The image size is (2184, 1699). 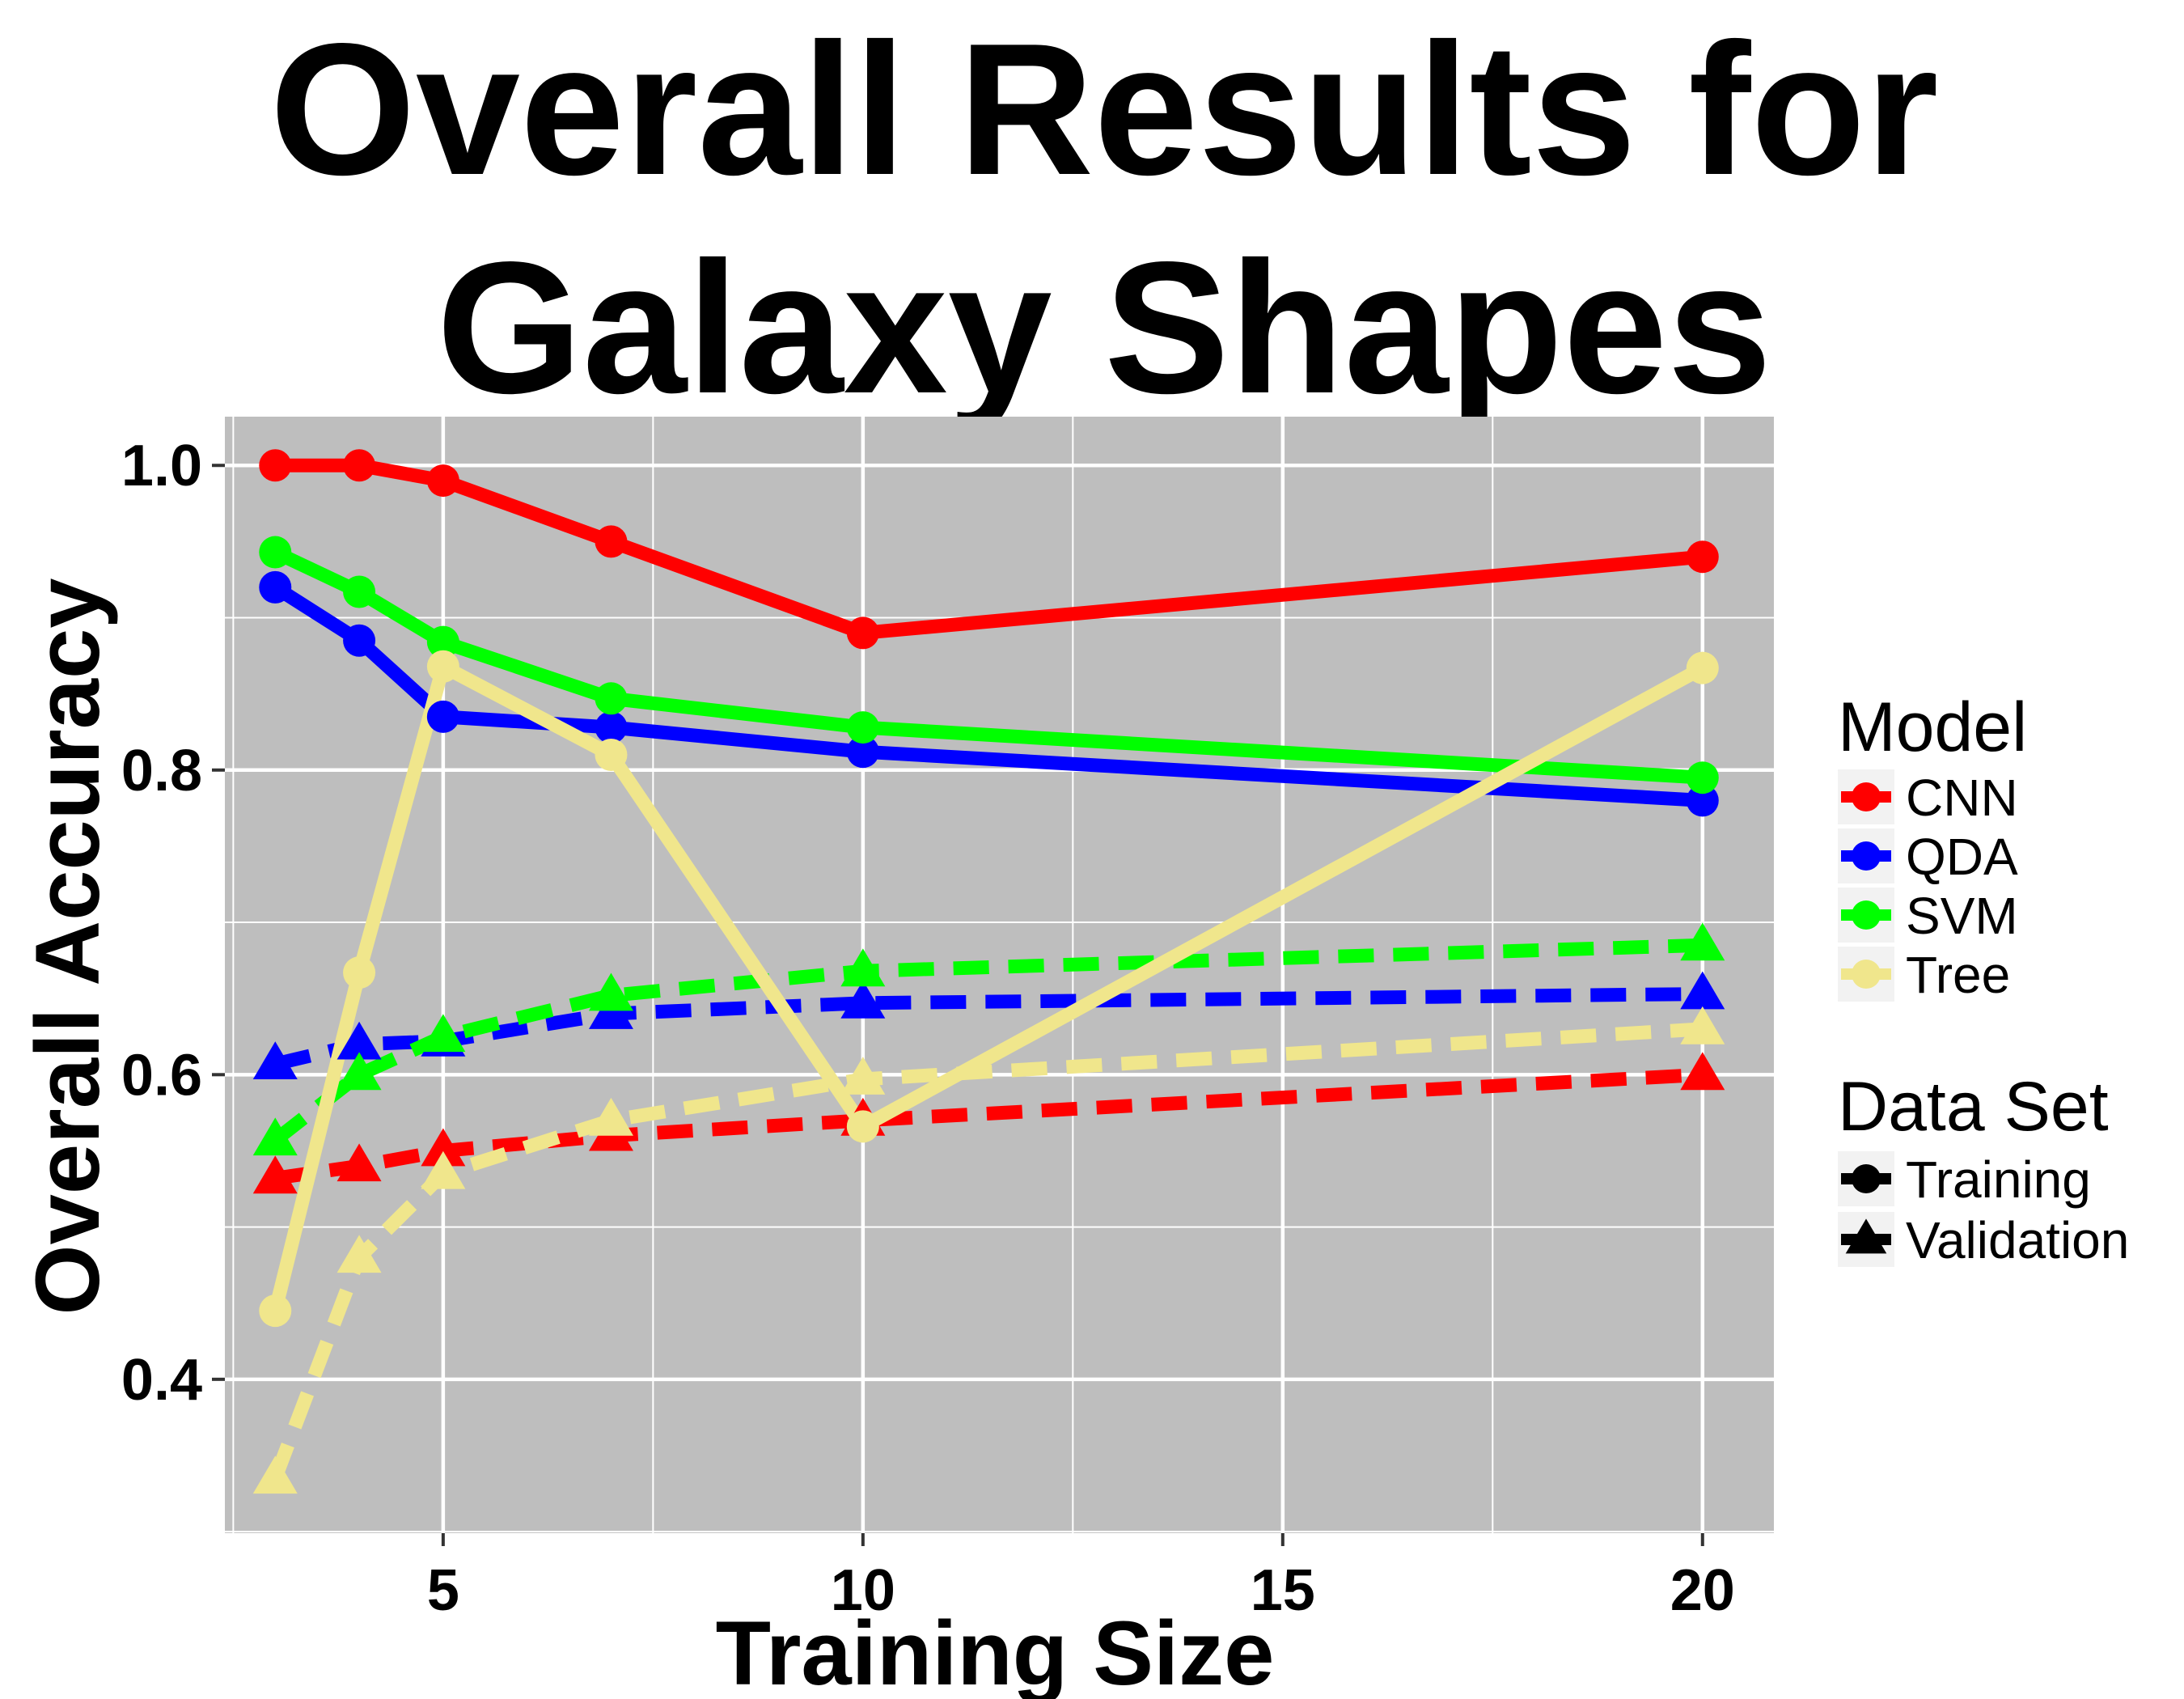 I want to click on x-axis-title: Training Size, so click(x=995, y=1651).